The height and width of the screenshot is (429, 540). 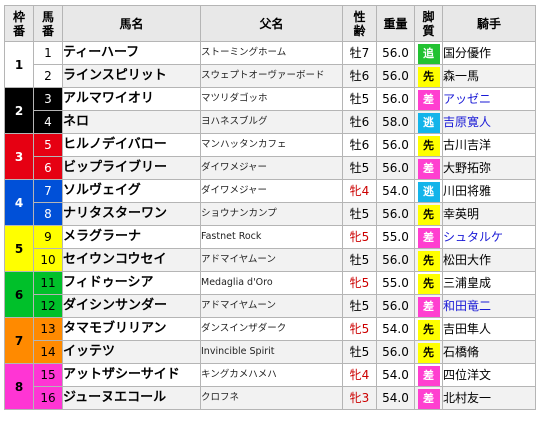 I want to click on running-style: 追, so click(x=428, y=53).